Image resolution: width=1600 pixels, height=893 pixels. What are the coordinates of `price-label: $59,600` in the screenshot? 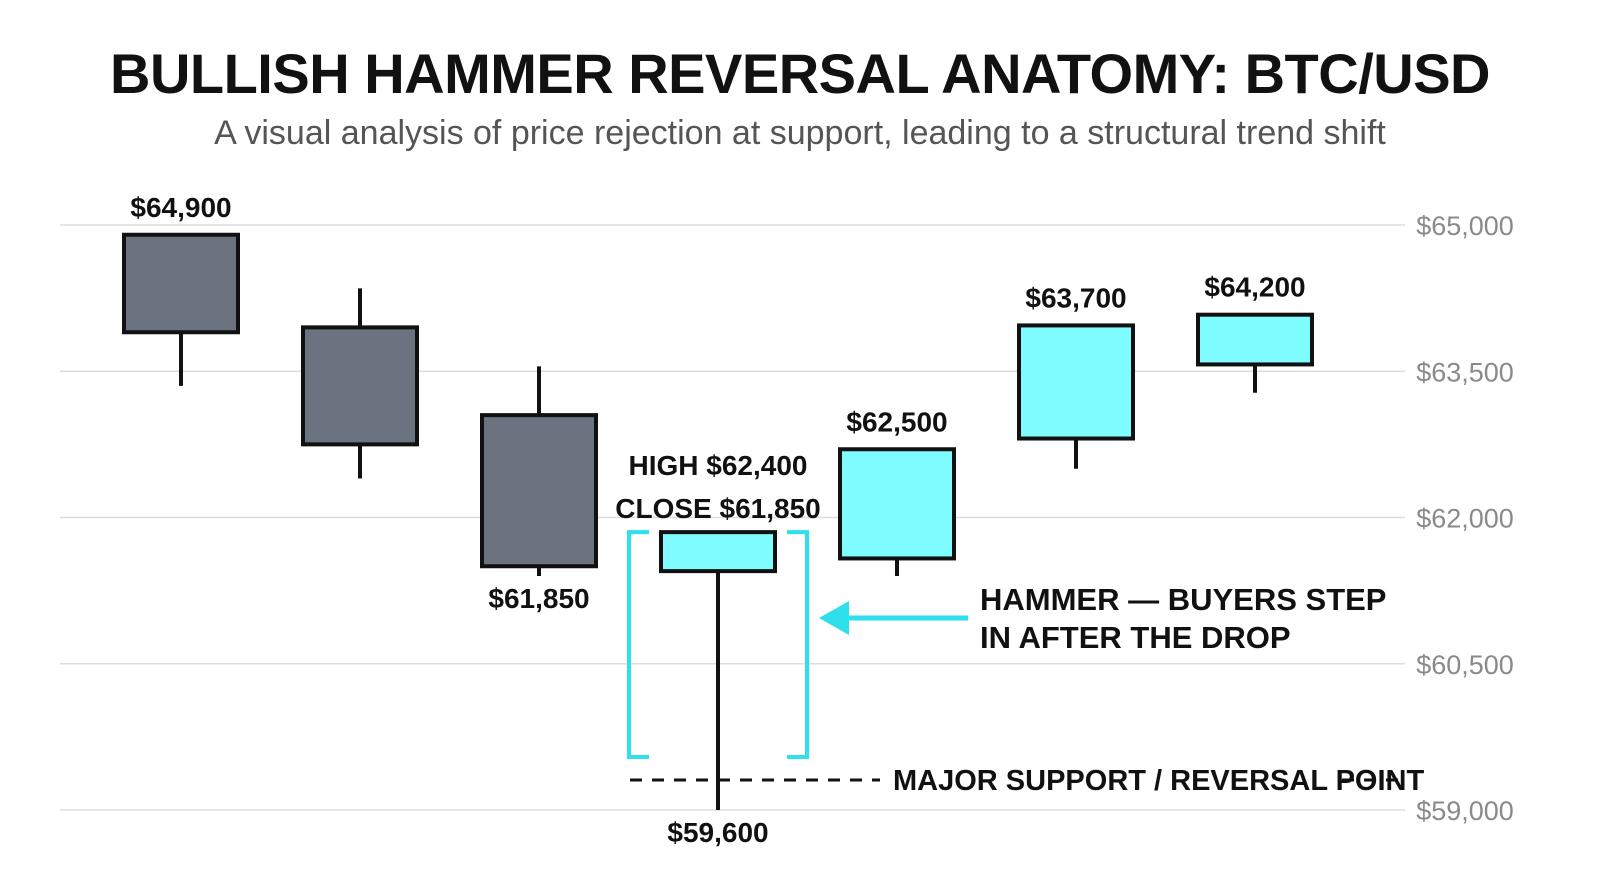 It's located at (717, 832).